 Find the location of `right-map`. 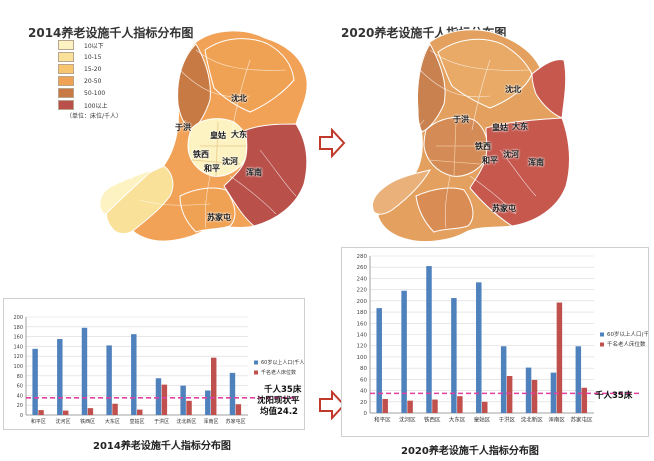

right-map is located at coordinates (471, 136).